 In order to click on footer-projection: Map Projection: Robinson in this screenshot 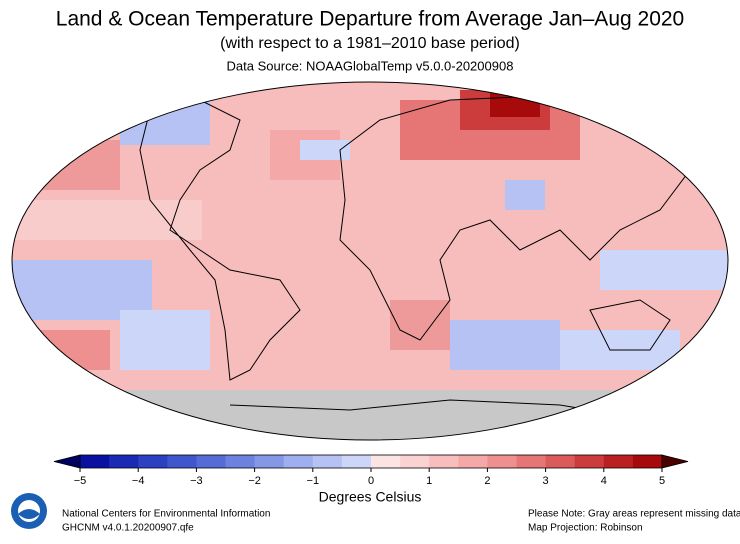, I will do `click(585, 528)`.